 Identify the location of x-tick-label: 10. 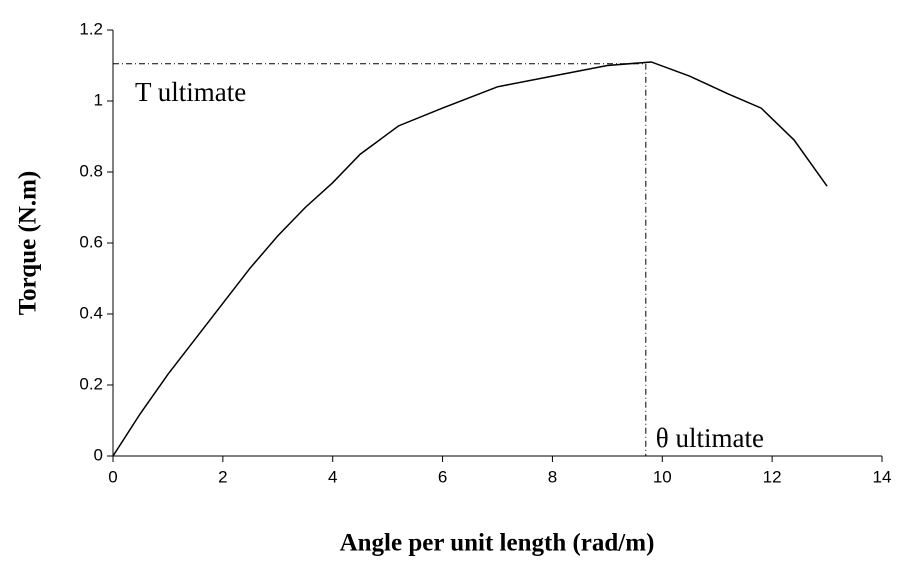
(662, 476).